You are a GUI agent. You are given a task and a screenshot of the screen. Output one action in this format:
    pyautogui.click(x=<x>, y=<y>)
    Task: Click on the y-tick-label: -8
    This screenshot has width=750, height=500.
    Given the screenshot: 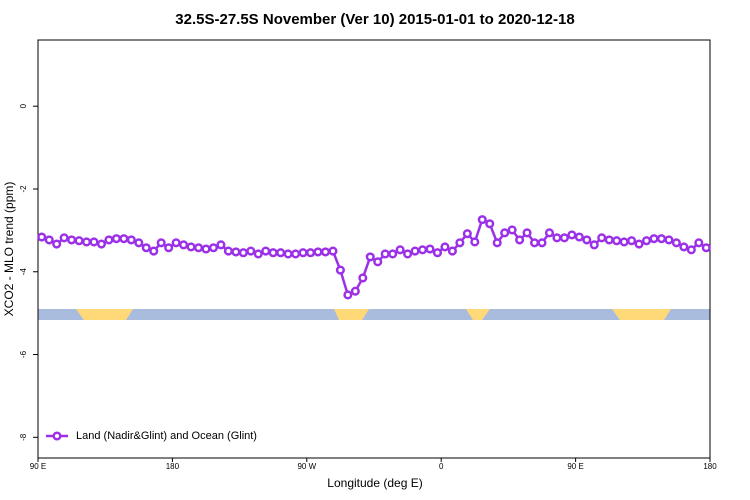 What is the action you would take?
    pyautogui.click(x=23, y=437)
    